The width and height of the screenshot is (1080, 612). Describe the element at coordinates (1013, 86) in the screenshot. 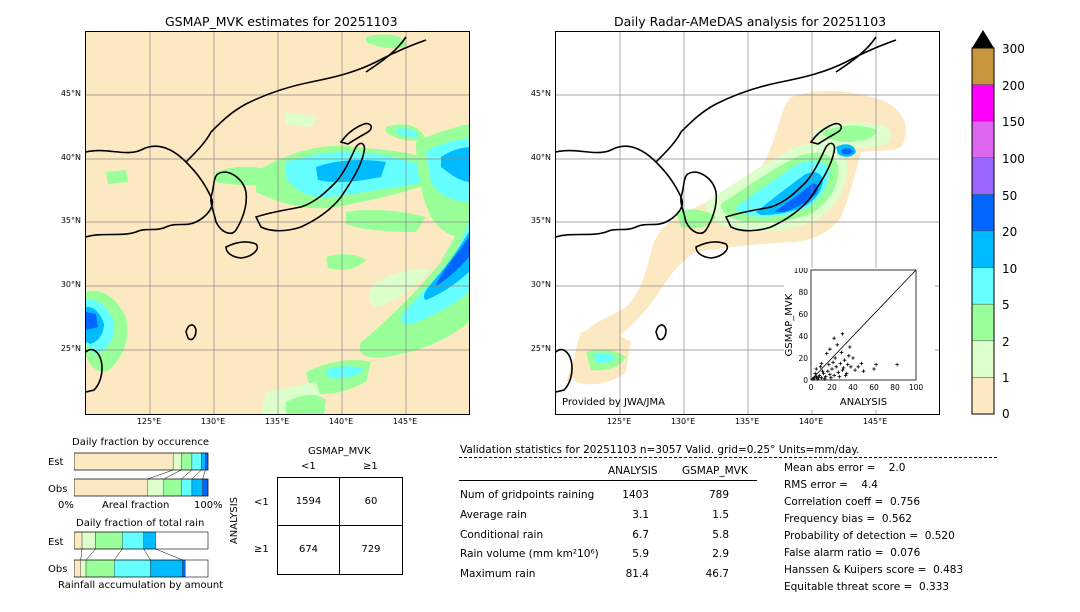

I see `colorbar-label-200: 200` at that location.